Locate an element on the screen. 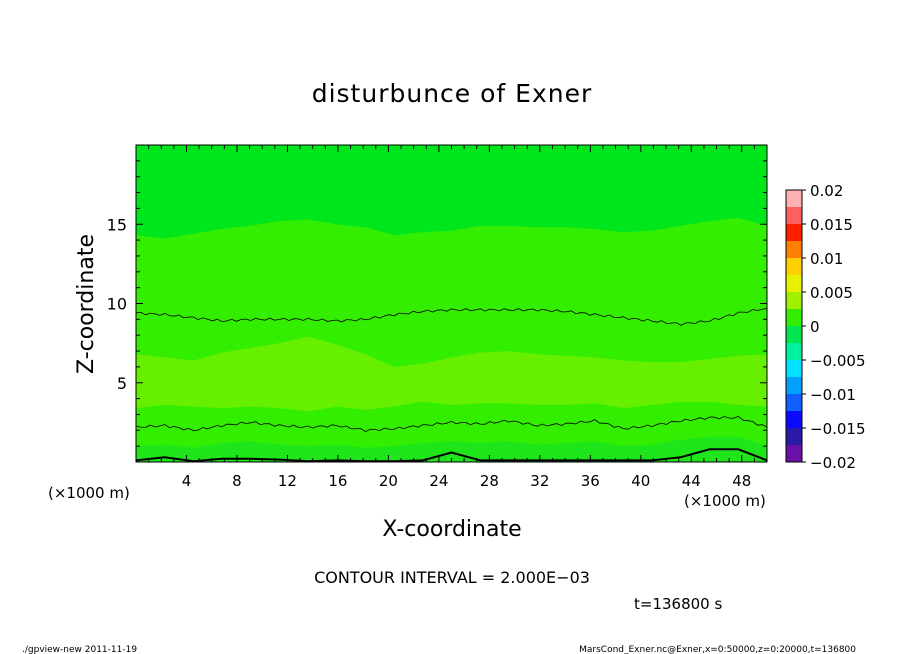 Image resolution: width=904 pixels, height=654 pixels. colorbar-tick-label: 0.01 is located at coordinates (826, 259).